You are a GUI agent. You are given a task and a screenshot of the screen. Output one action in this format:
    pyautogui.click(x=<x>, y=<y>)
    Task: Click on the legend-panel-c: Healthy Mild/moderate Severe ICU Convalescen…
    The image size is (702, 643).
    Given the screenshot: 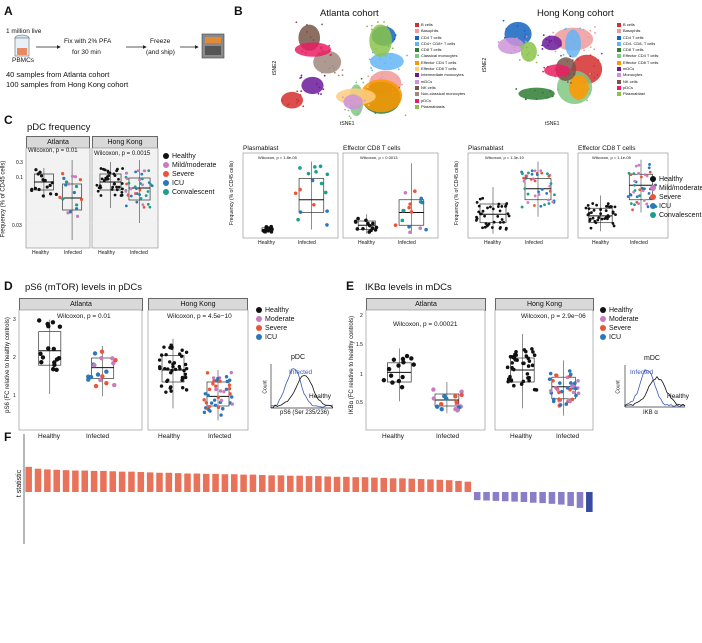 What is the action you would take?
    pyautogui.click(x=189, y=174)
    